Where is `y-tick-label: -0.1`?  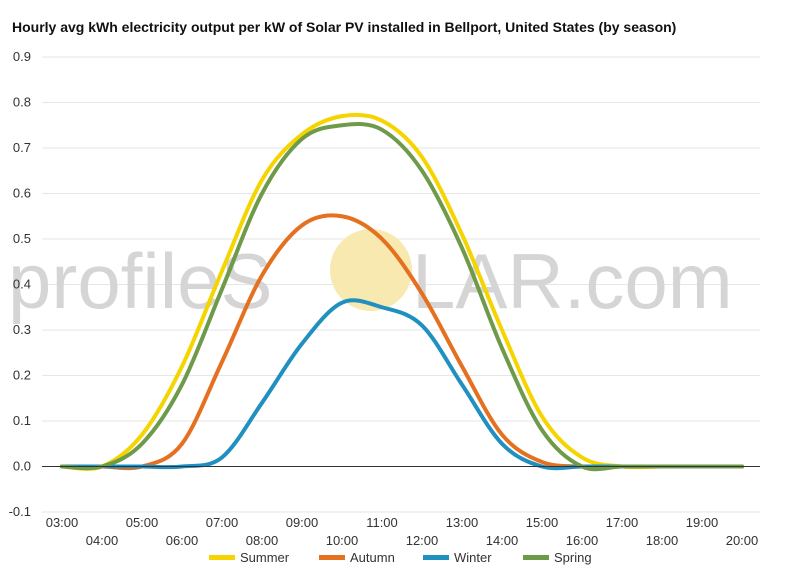 y-tick-label: -0.1 is located at coordinates (20, 511).